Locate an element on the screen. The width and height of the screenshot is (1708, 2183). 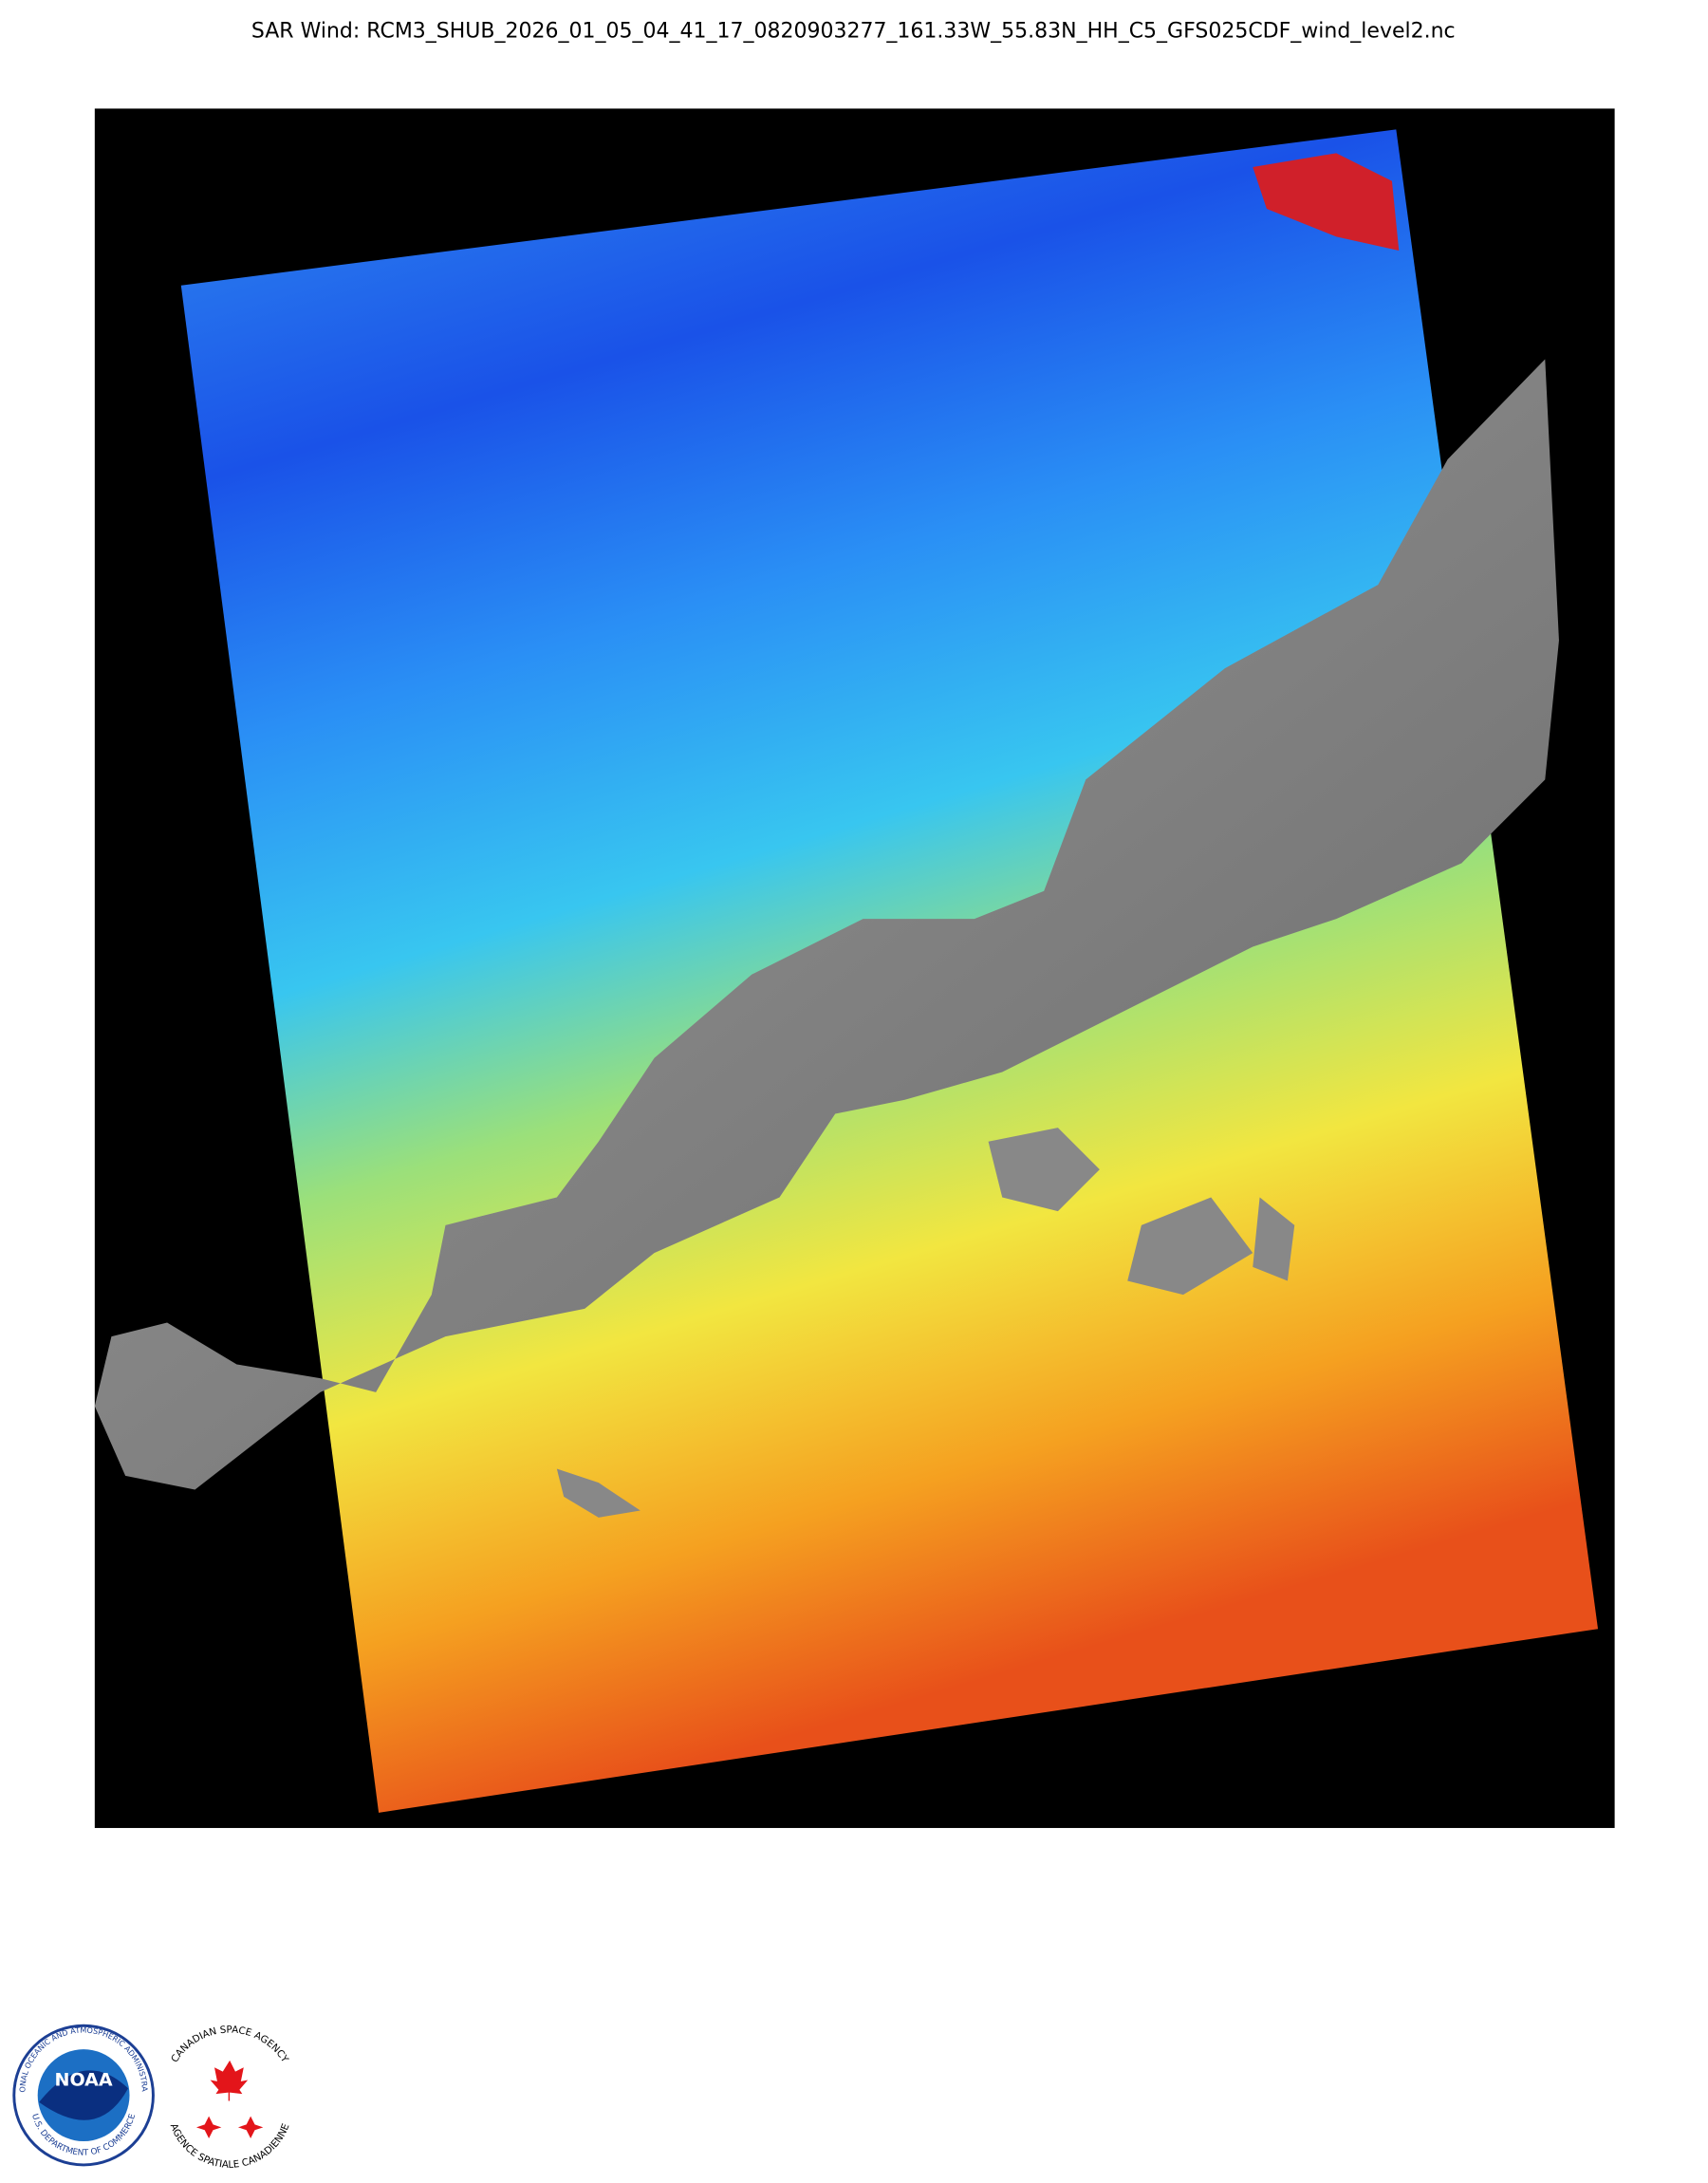
maple-leaf is located at coordinates (230, 2080).